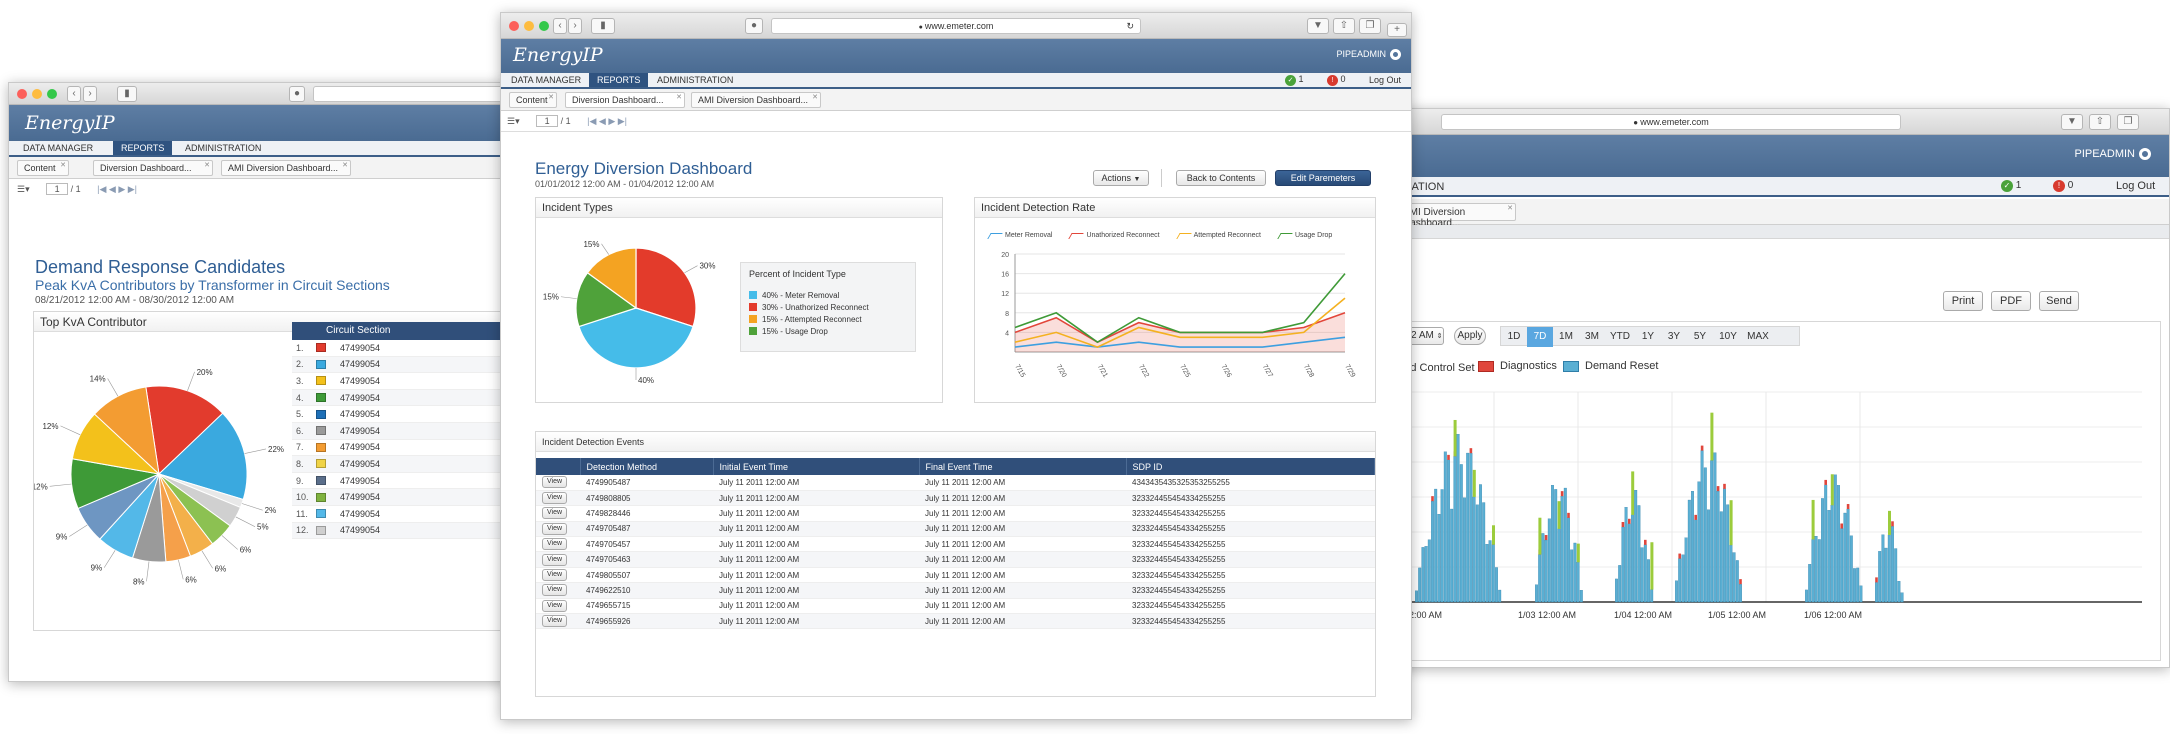 Image resolution: width=2170 pixels, height=734 pixels. What do you see at coordinates (1250, 466) in the screenshot?
I see `col-sdp-id: SDP ID` at bounding box center [1250, 466].